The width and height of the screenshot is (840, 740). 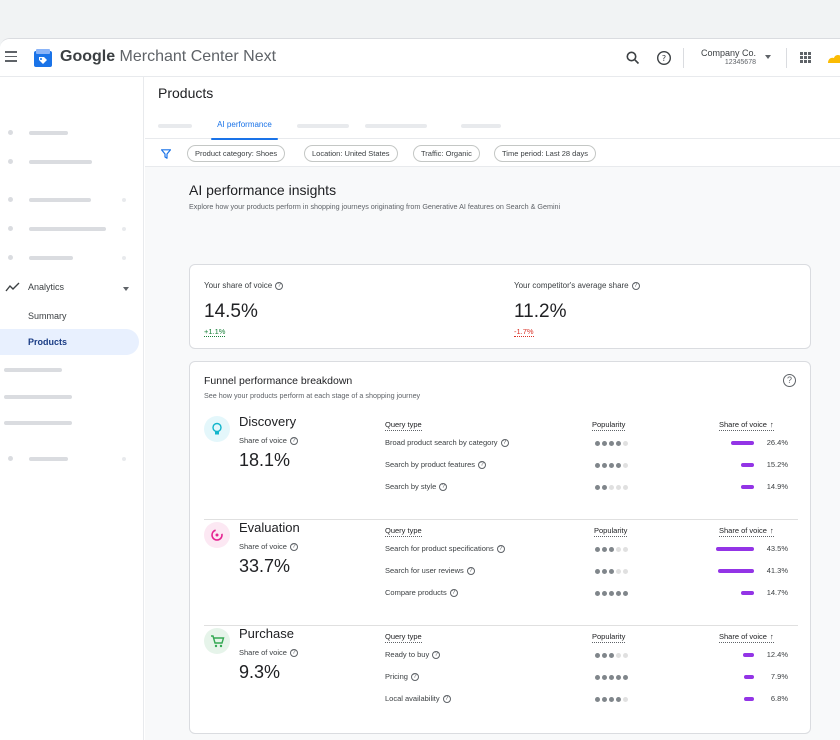 What do you see at coordinates (524, 332) in the screenshot?
I see `competitor-share-delta: -1.7%` at bounding box center [524, 332].